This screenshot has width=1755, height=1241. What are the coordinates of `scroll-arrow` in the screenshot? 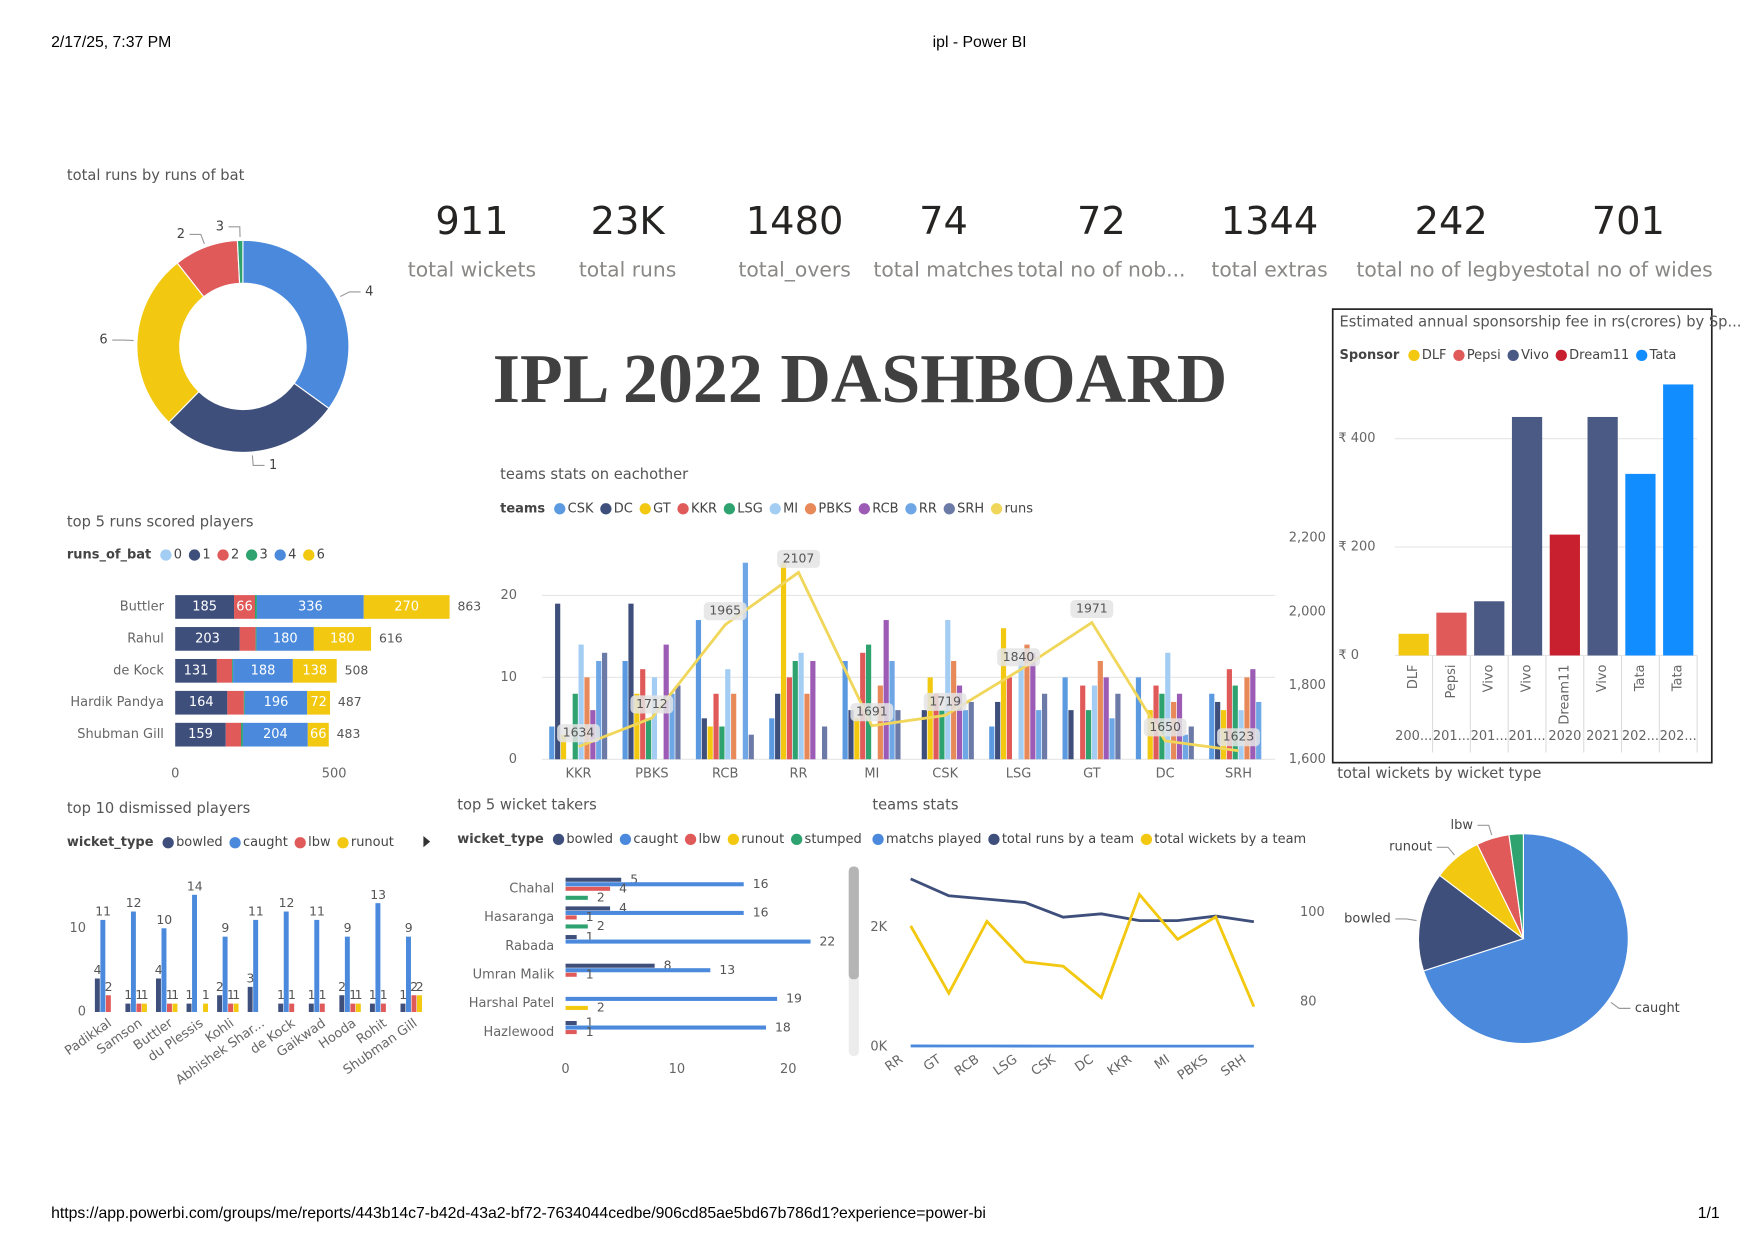 It's located at (427, 841).